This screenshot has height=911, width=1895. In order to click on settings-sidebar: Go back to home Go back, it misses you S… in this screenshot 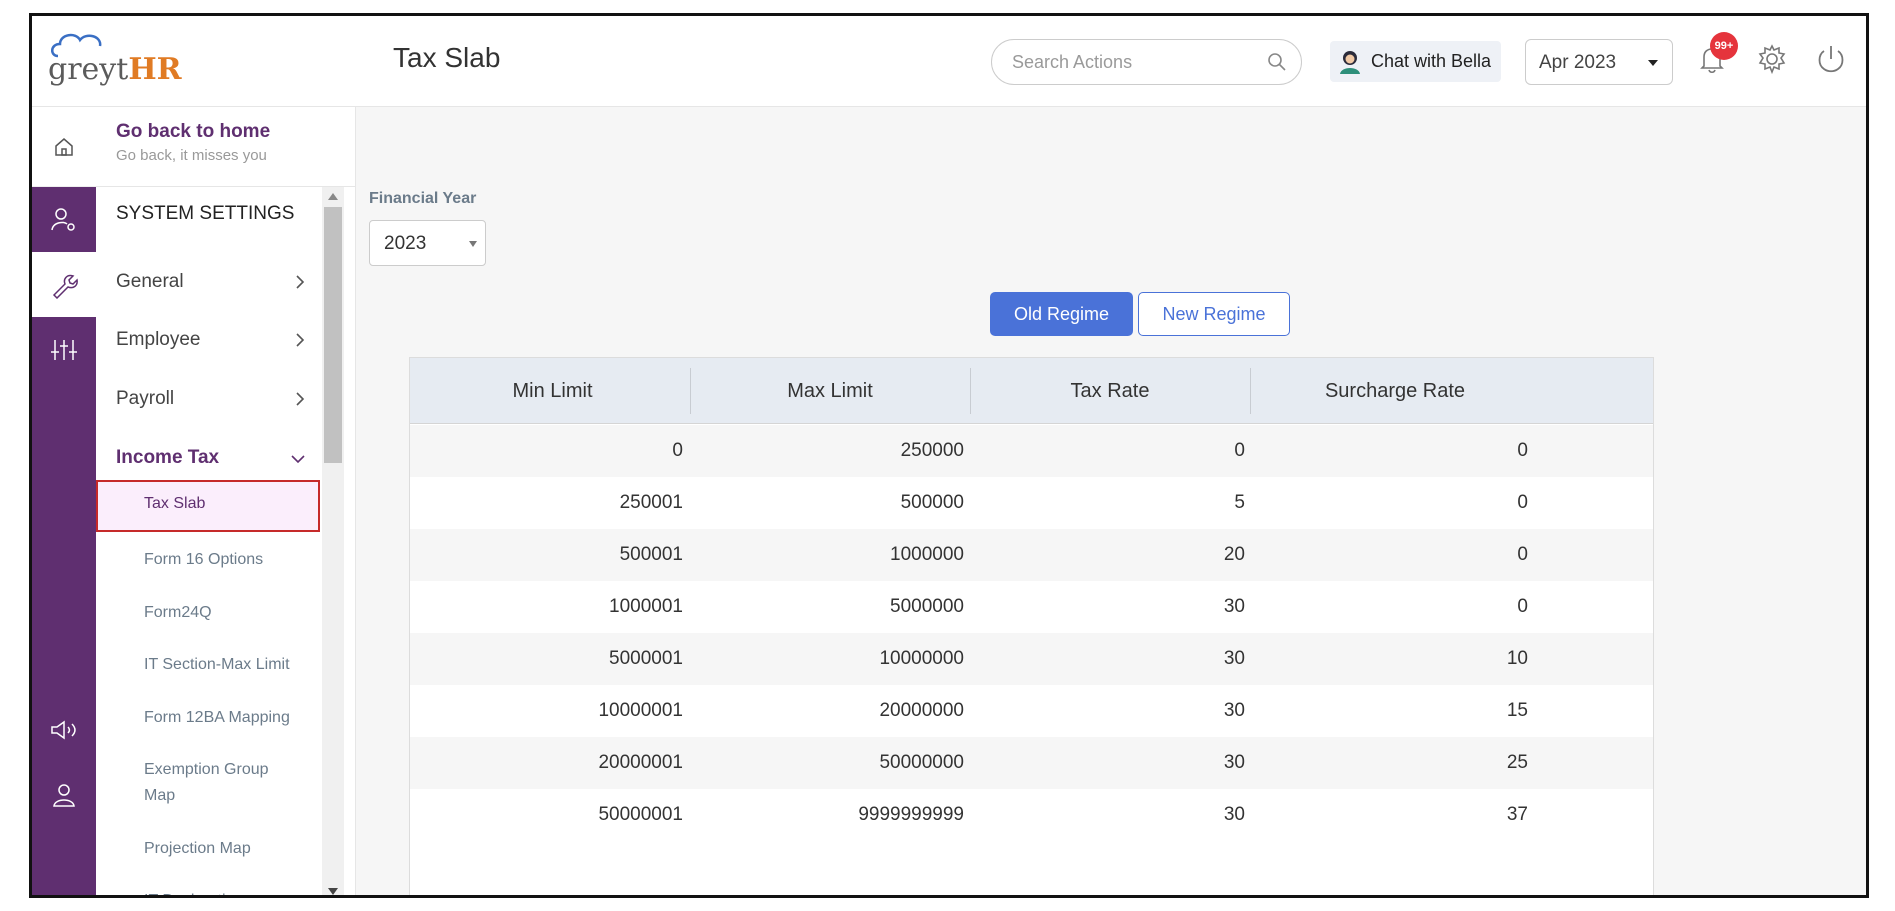, I will do `click(226, 501)`.